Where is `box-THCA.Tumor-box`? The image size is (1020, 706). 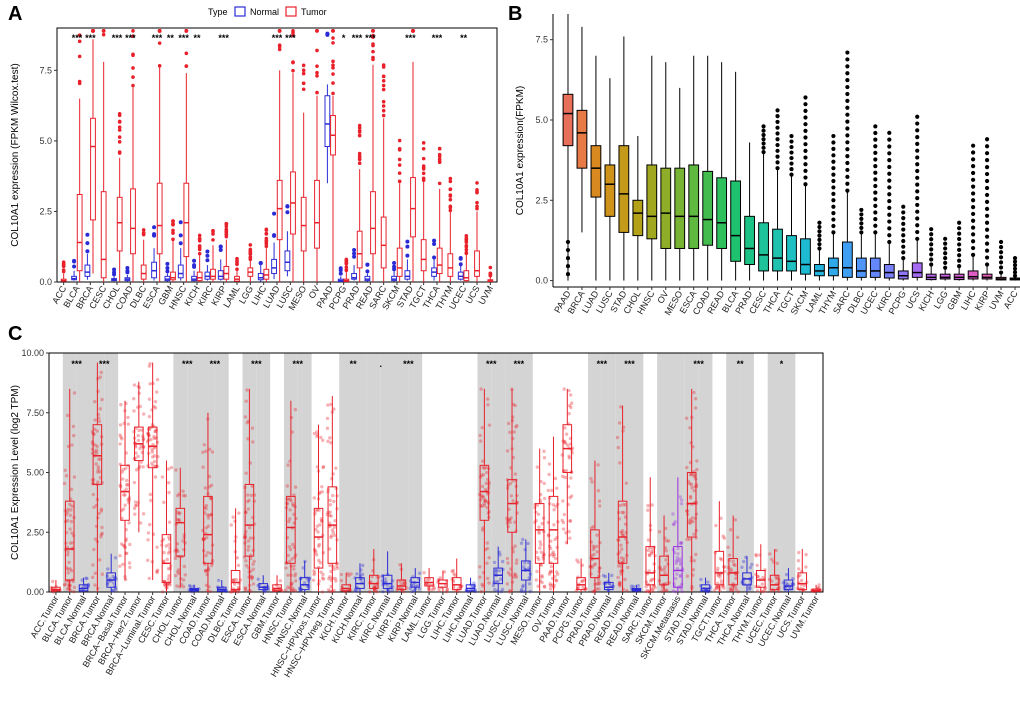
box-THCA.Tumor-box is located at coordinates (733, 572).